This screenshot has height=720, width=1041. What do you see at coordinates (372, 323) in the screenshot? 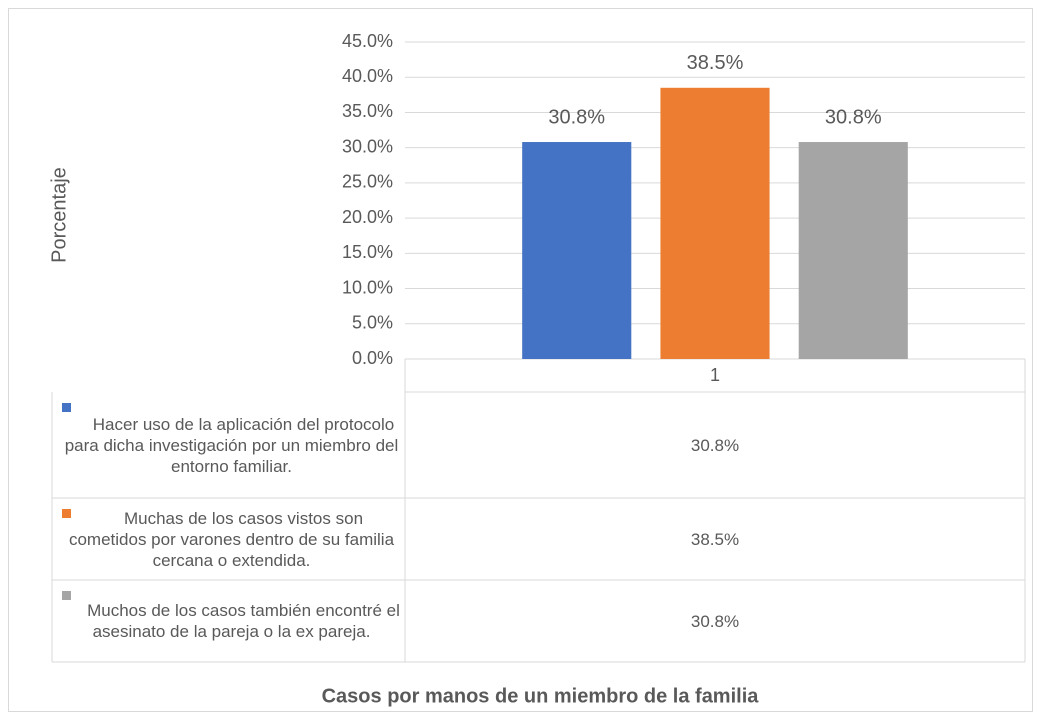
I see `y-tick-label: 5.0%` at bounding box center [372, 323].